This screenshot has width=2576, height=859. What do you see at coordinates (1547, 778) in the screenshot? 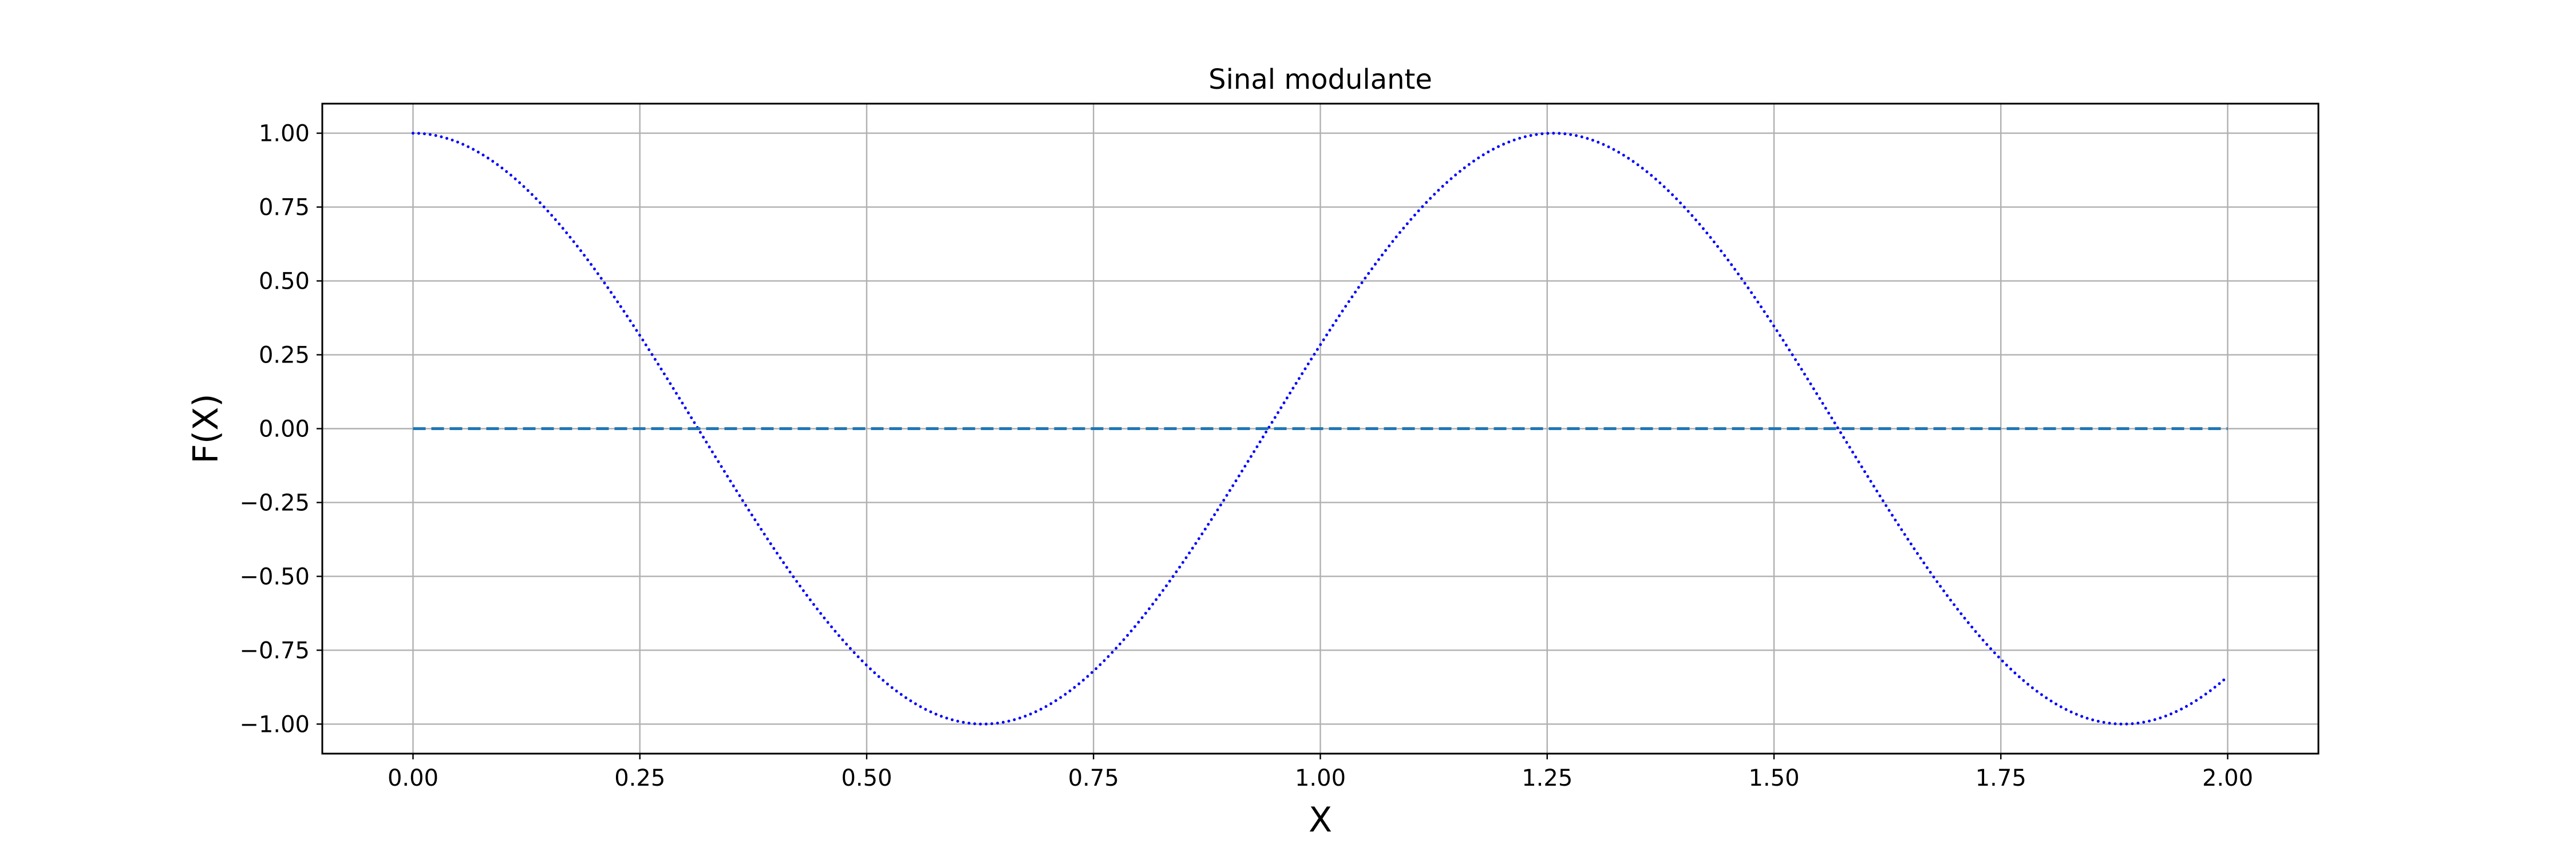
I see `x-tick-label: 1.25` at bounding box center [1547, 778].